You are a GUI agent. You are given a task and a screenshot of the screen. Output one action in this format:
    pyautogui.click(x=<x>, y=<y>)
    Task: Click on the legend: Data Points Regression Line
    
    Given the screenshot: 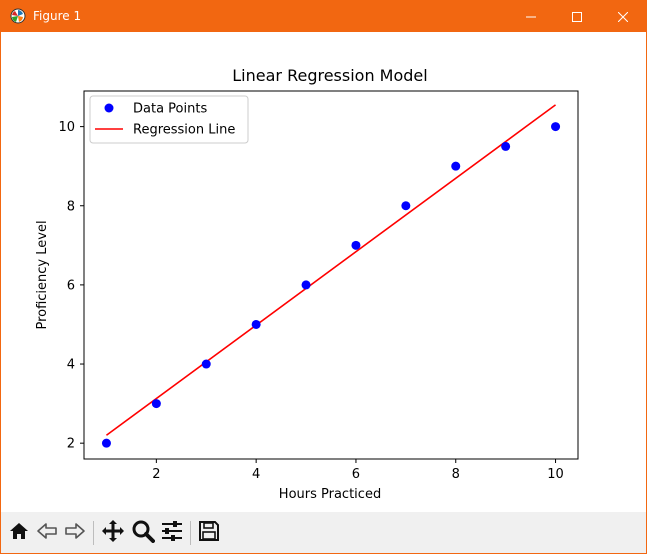 What is the action you would take?
    pyautogui.click(x=169, y=119)
    